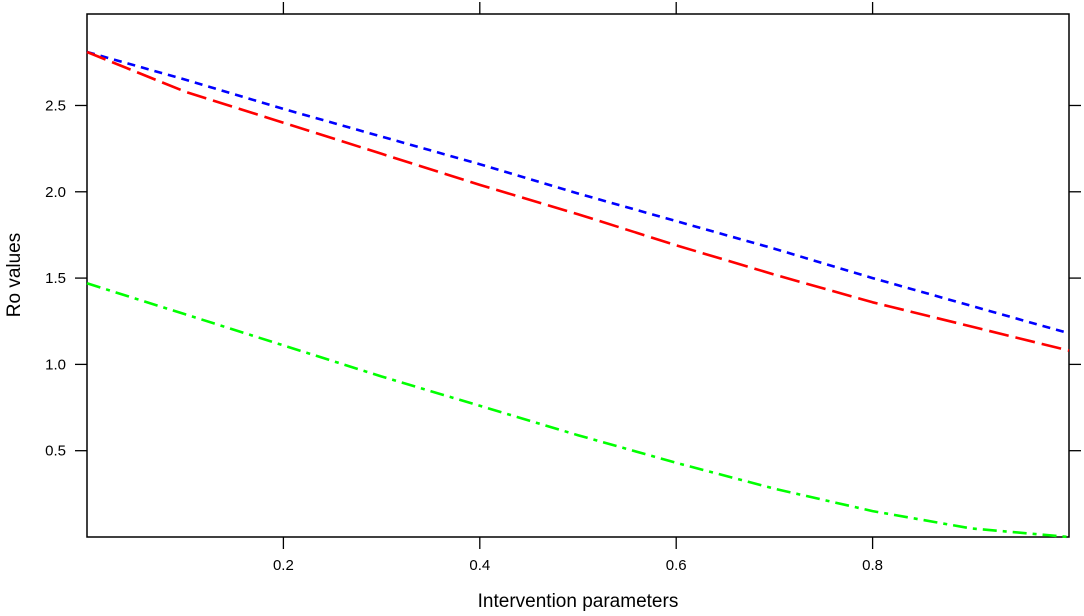 The width and height of the screenshot is (1084, 616). What do you see at coordinates (55, 364) in the screenshot?
I see `y-tick-label: 1.0` at bounding box center [55, 364].